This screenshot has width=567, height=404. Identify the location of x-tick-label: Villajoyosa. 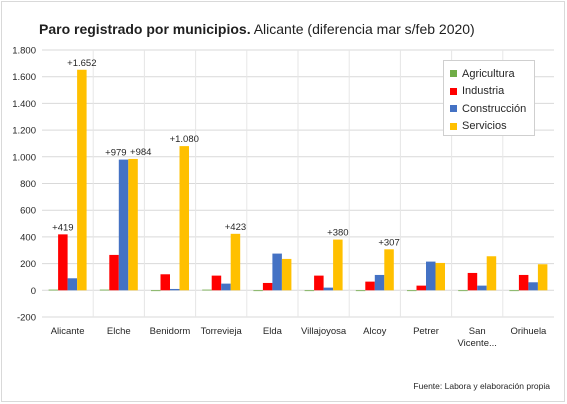
(324, 331).